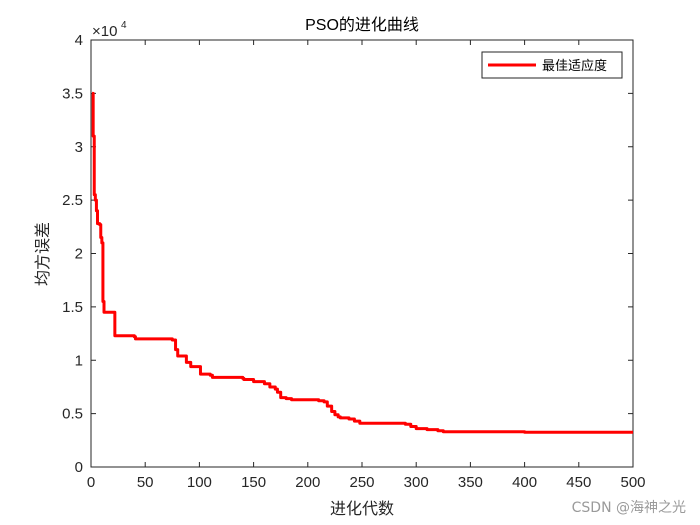  What do you see at coordinates (79, 360) in the screenshot?
I see `y-tick-label: 1` at bounding box center [79, 360].